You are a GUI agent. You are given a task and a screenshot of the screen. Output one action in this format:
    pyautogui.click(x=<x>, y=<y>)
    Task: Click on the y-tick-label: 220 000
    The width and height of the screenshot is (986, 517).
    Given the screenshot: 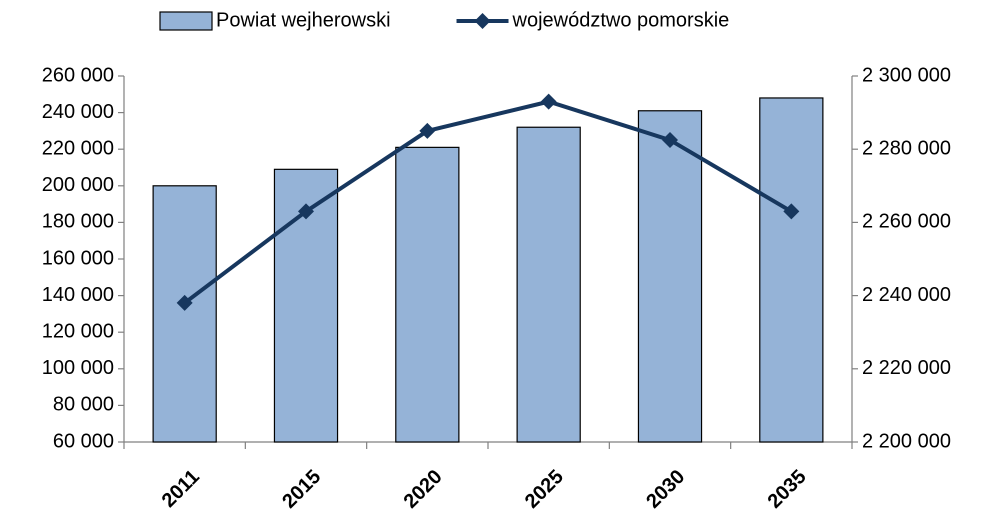 What is the action you would take?
    pyautogui.click(x=78, y=148)
    